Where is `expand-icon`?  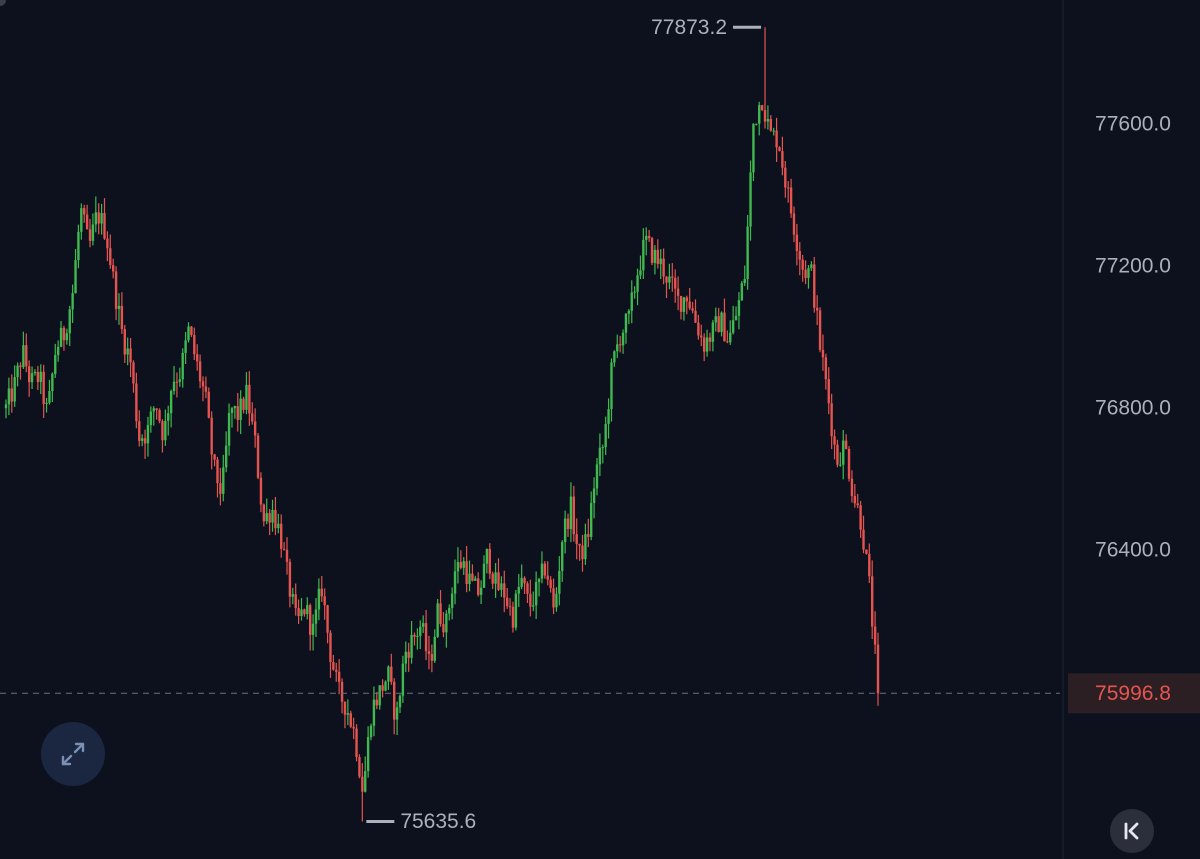
expand-icon is located at coordinates (73, 754).